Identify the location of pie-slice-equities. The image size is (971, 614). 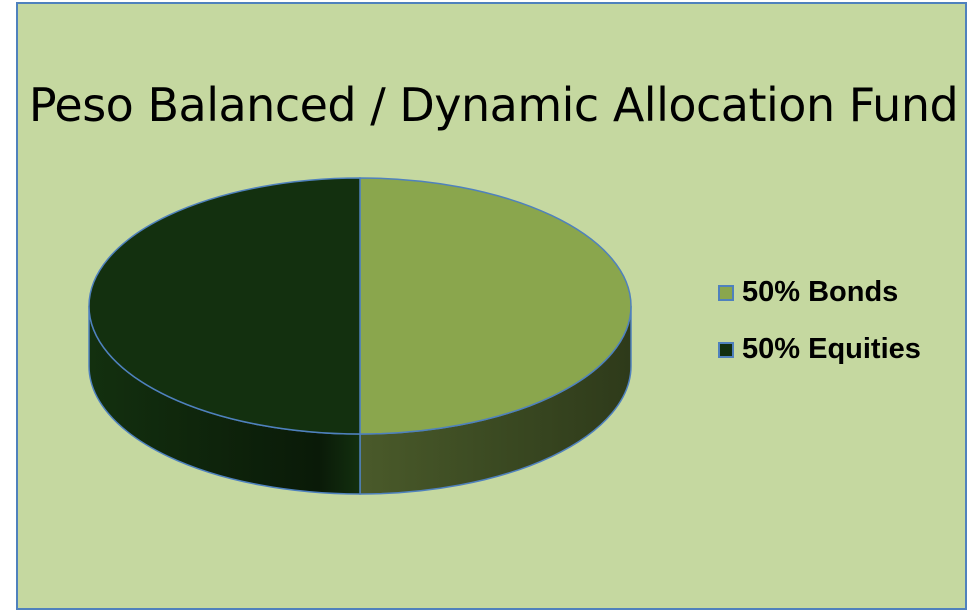
(224, 306).